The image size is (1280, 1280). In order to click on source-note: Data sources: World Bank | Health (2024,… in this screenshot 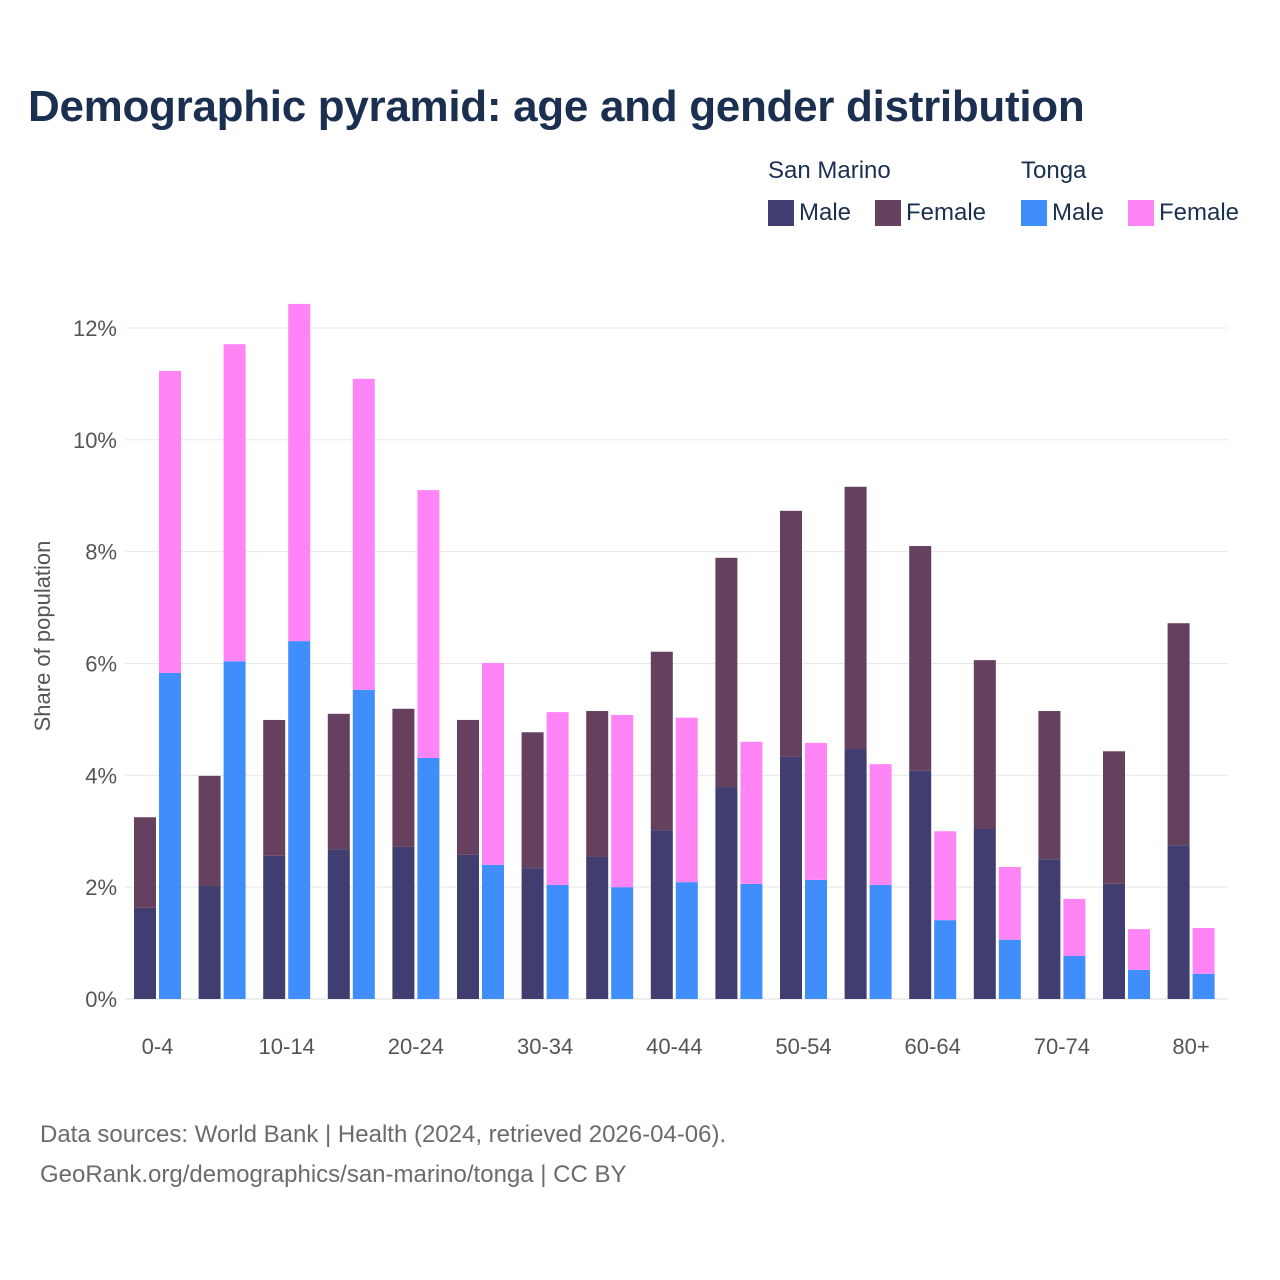, I will do `click(383, 1134)`.